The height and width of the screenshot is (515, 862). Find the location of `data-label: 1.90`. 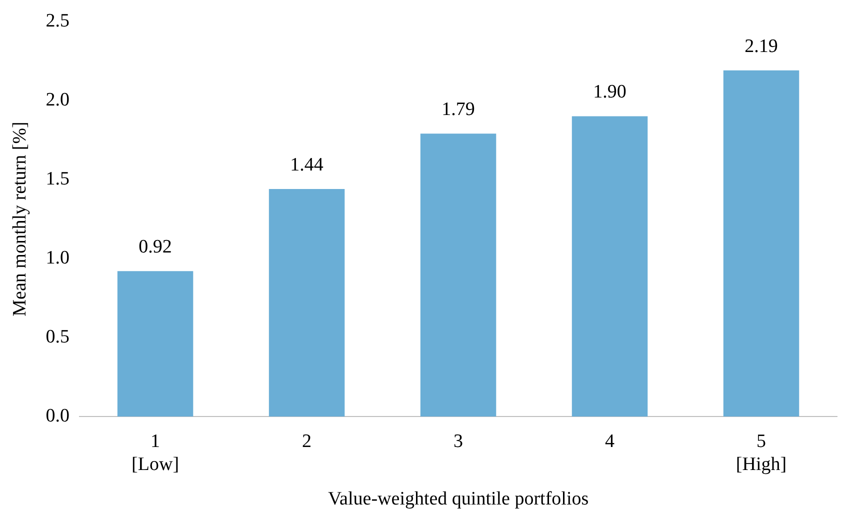

data-label: 1.90 is located at coordinates (609, 92).